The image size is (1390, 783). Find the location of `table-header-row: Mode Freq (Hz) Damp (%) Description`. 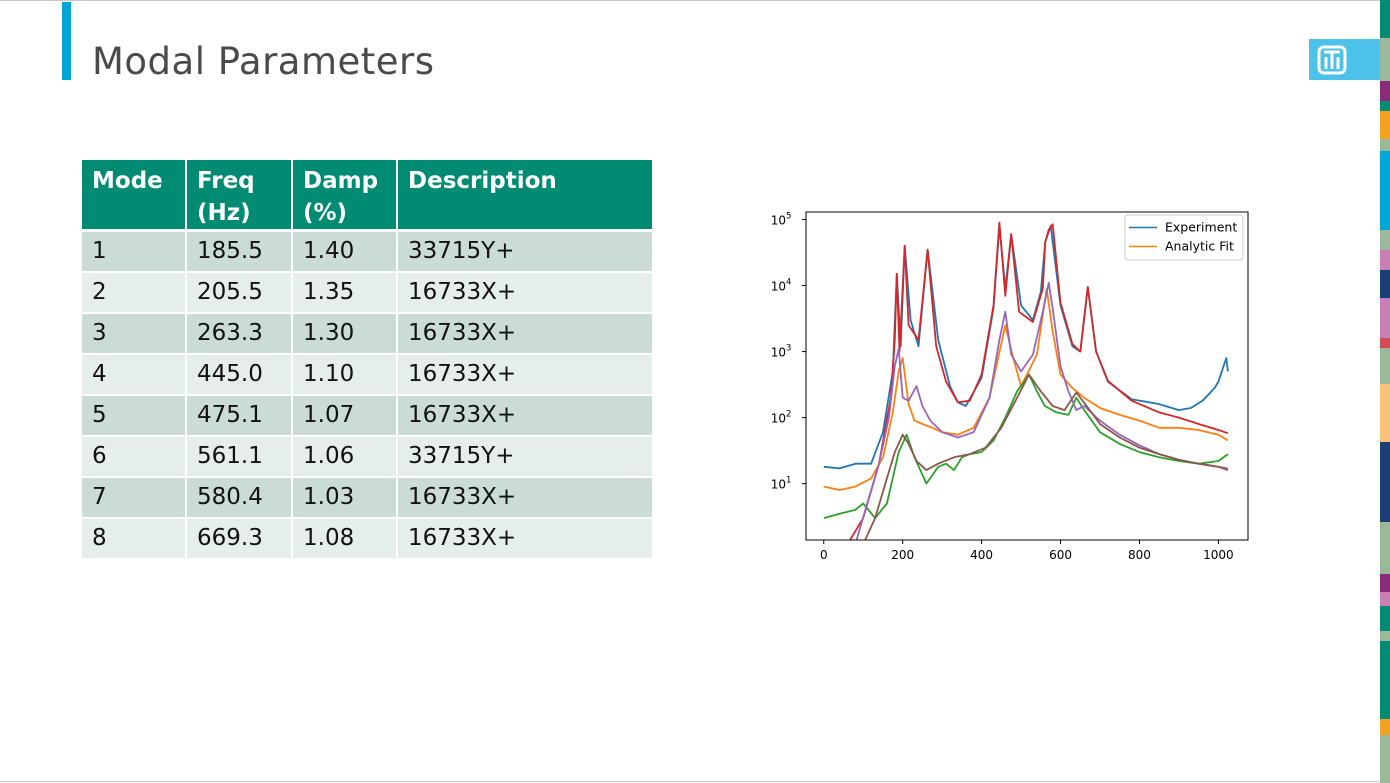

table-header-row: Mode Freq (Hz) Damp (%) Description is located at coordinates (367, 196).